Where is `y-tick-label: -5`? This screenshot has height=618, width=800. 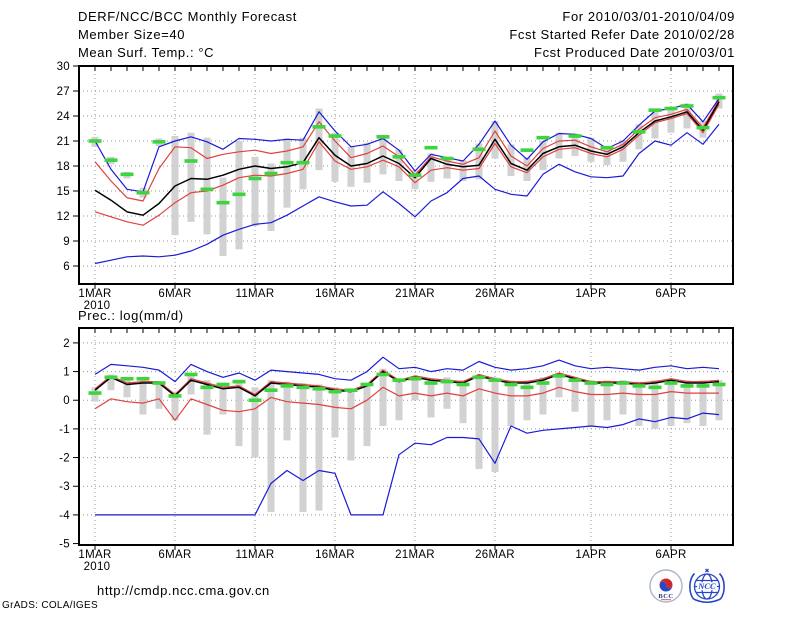 y-tick-label: -5 is located at coordinates (64, 545).